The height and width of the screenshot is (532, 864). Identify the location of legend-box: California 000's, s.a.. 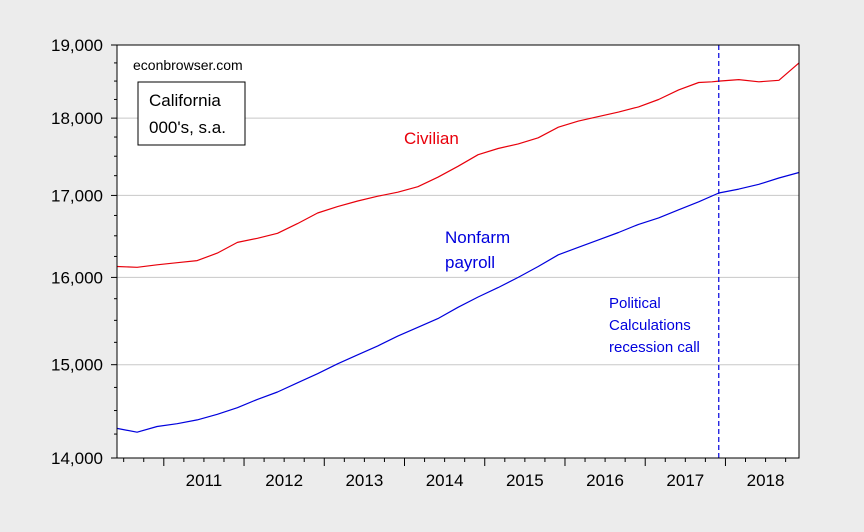
(191, 113).